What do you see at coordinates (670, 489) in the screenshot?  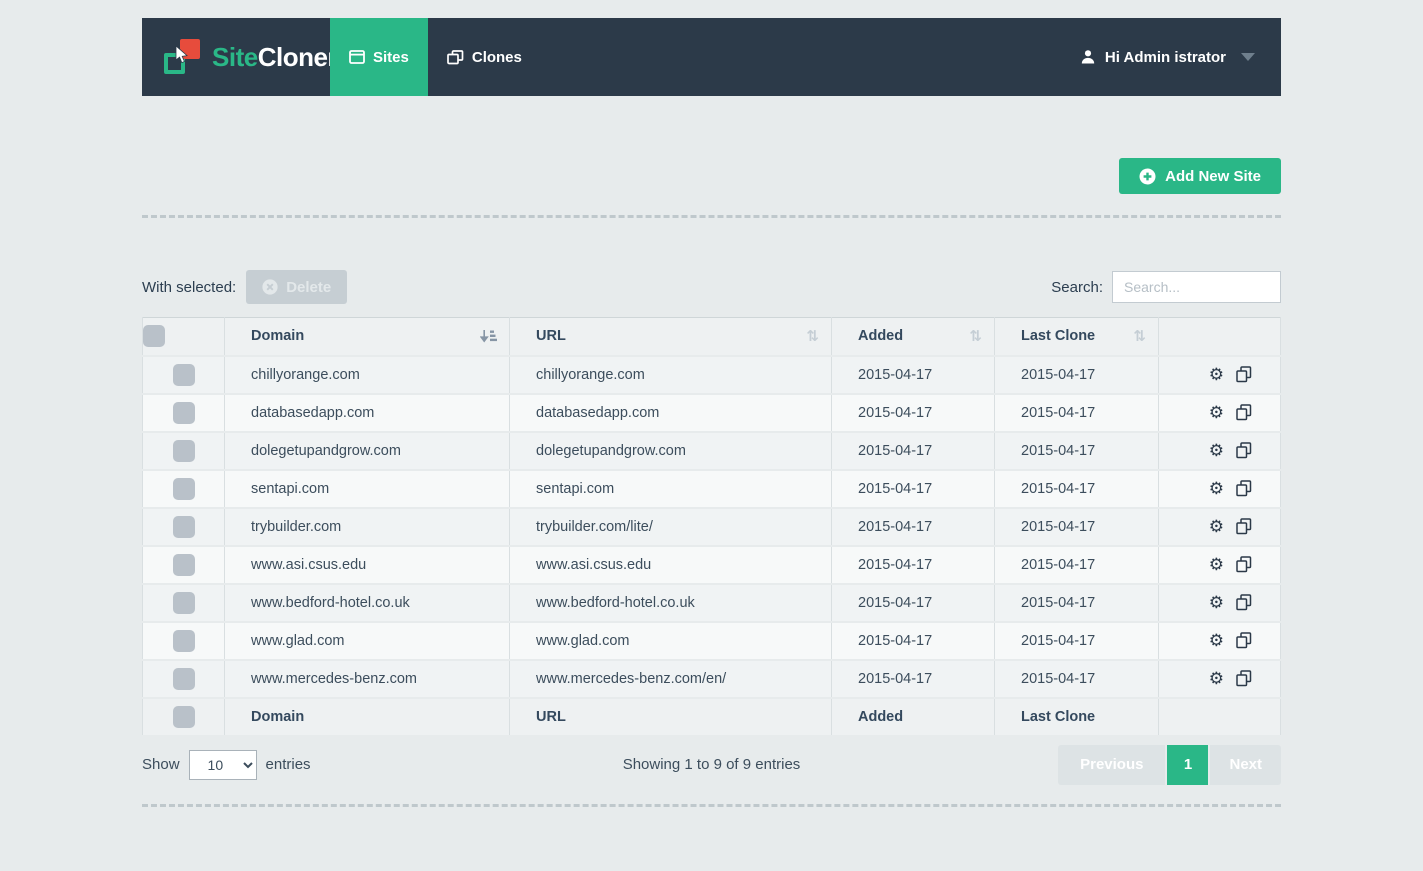 I see `url-cell: sentapi.com` at bounding box center [670, 489].